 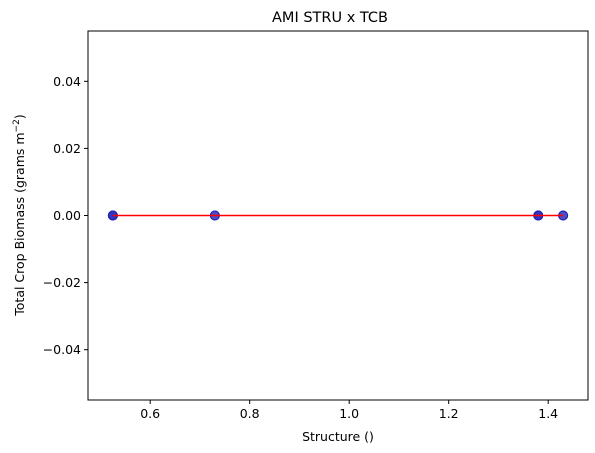 What do you see at coordinates (250, 413) in the screenshot?
I see `x-tick-label: 0.8` at bounding box center [250, 413].